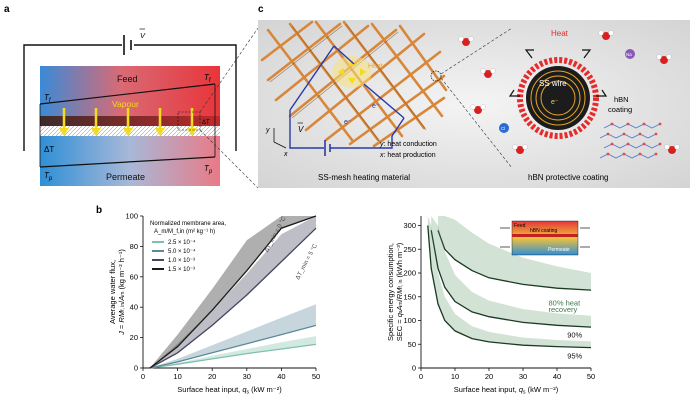 The width and height of the screenshot is (690, 407). What do you see at coordinates (553, 83) in the screenshot?
I see `ss-wire-label: SS wire` at bounding box center [553, 83].